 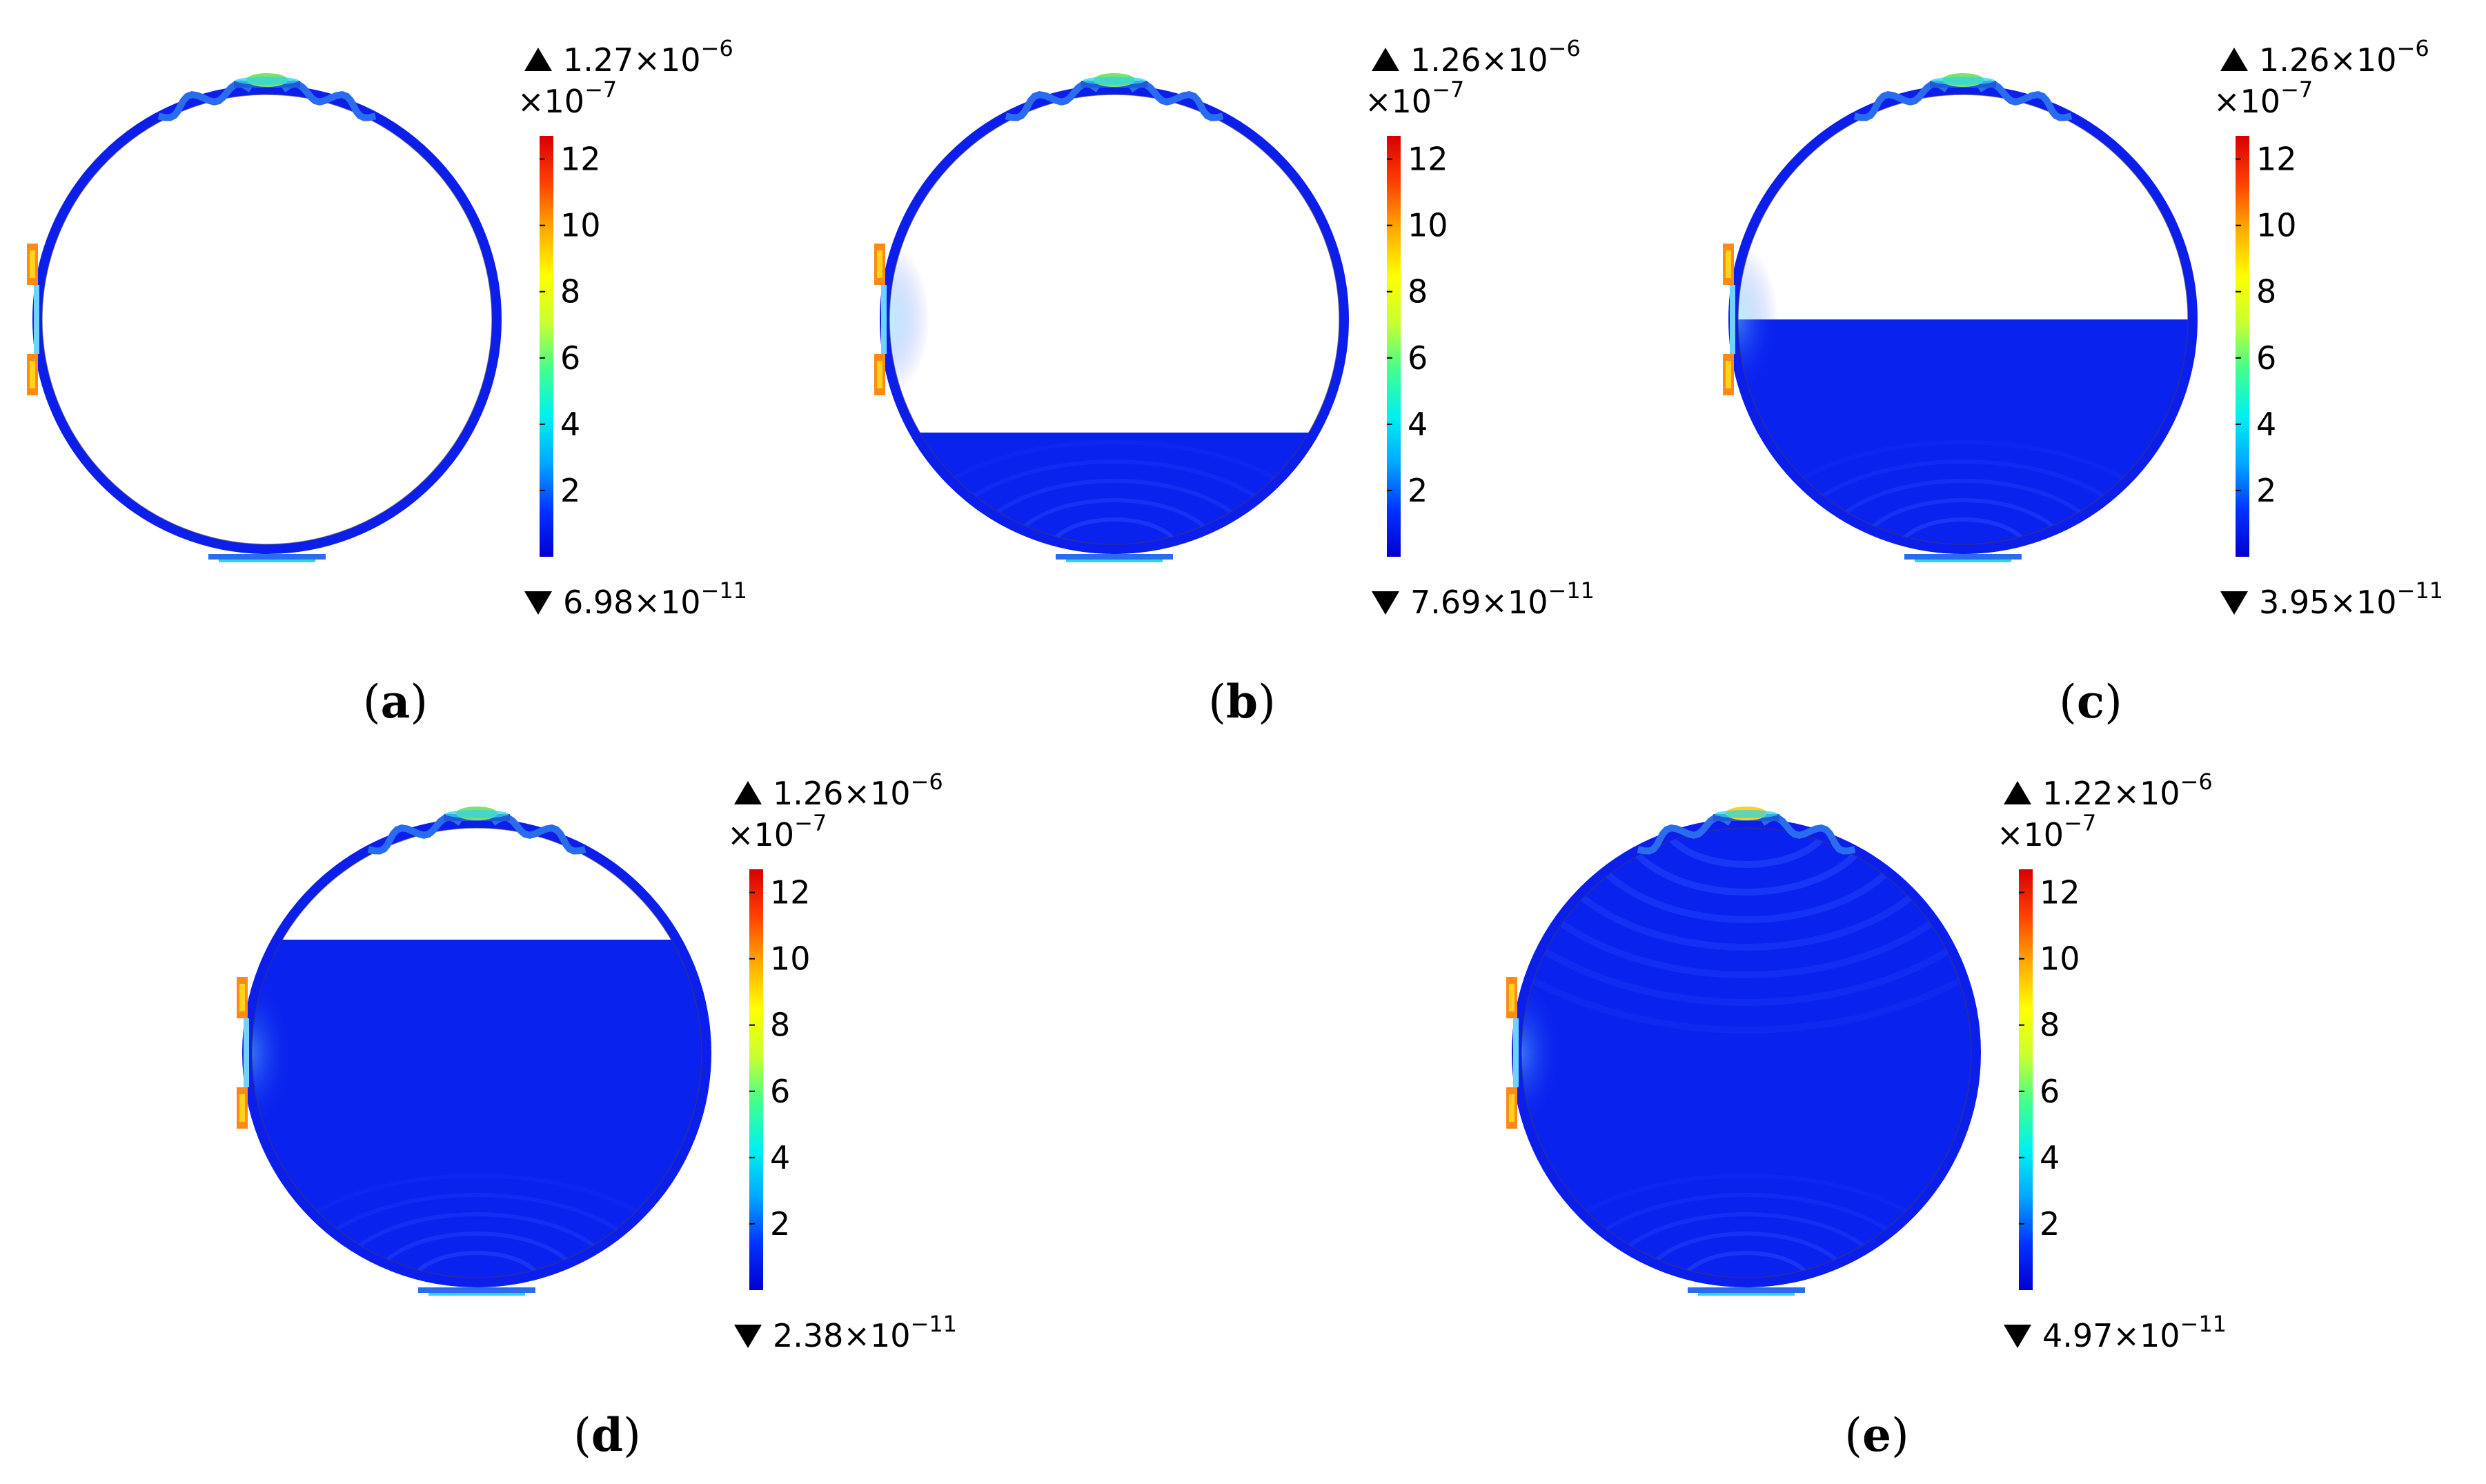 I want to click on colorbar-min: 7.69×10⁻¹¹, so click(x=1502, y=599).